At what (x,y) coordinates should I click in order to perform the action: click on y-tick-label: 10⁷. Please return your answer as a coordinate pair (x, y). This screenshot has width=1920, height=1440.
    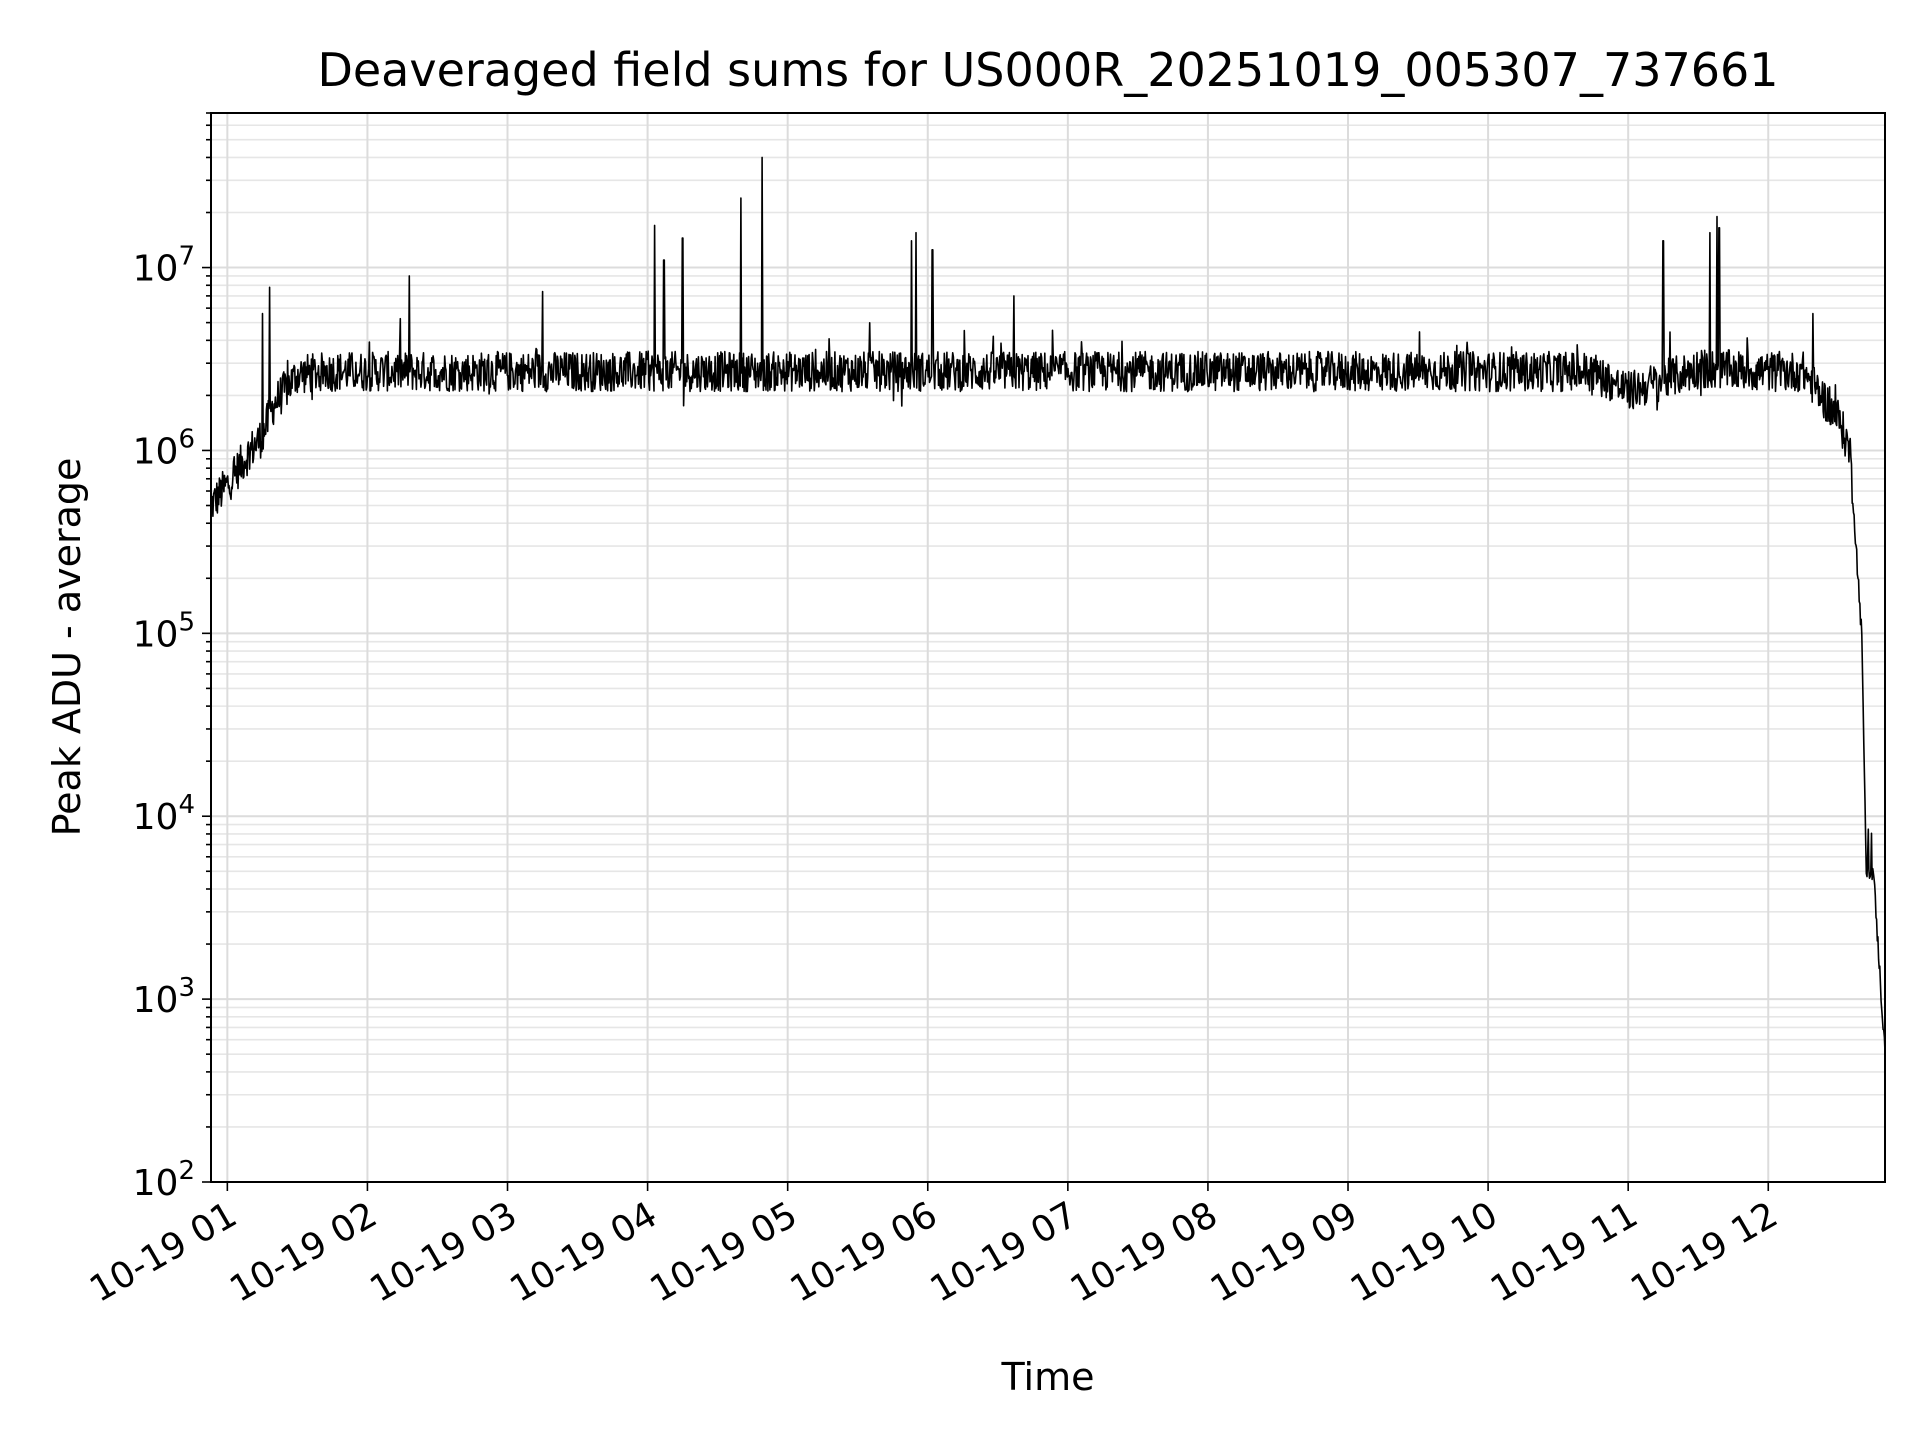
    Looking at the image, I should click on (164, 266).